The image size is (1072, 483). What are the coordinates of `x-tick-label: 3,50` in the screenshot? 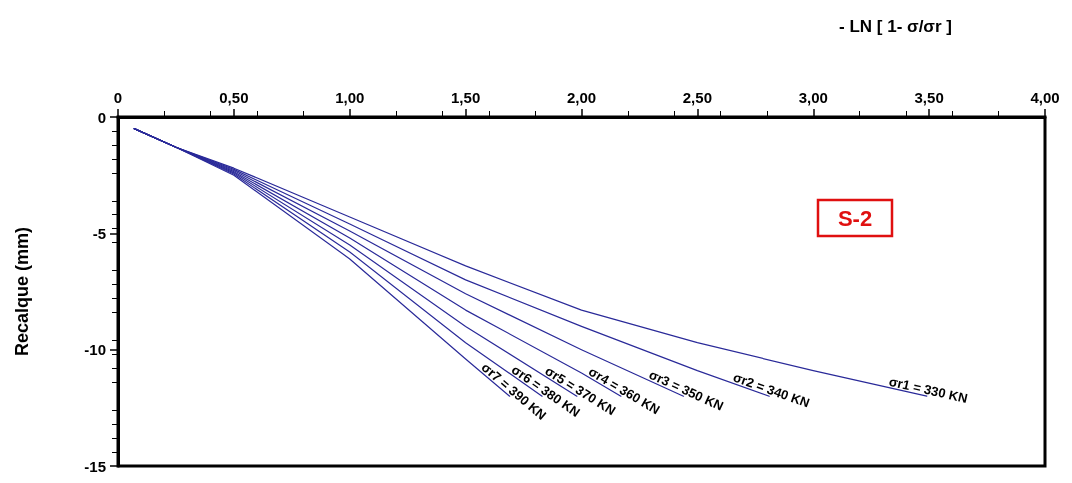 It's located at (929, 97).